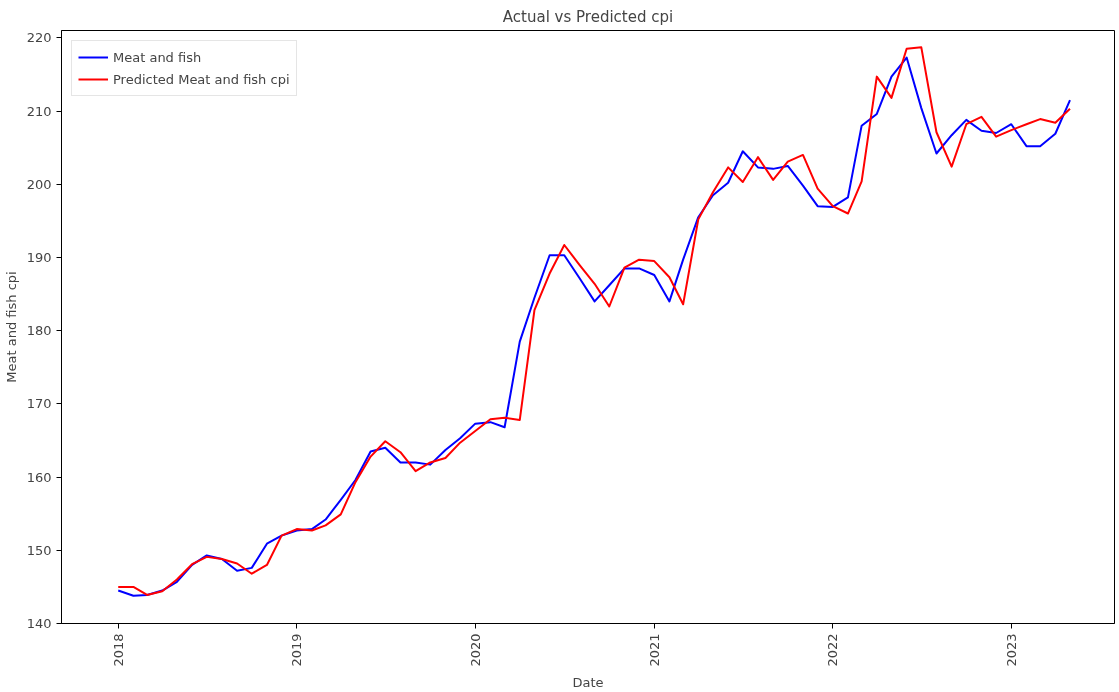 The height and width of the screenshot is (692, 1119). What do you see at coordinates (297, 650) in the screenshot?
I see `x-tick-label: 2019` at bounding box center [297, 650].